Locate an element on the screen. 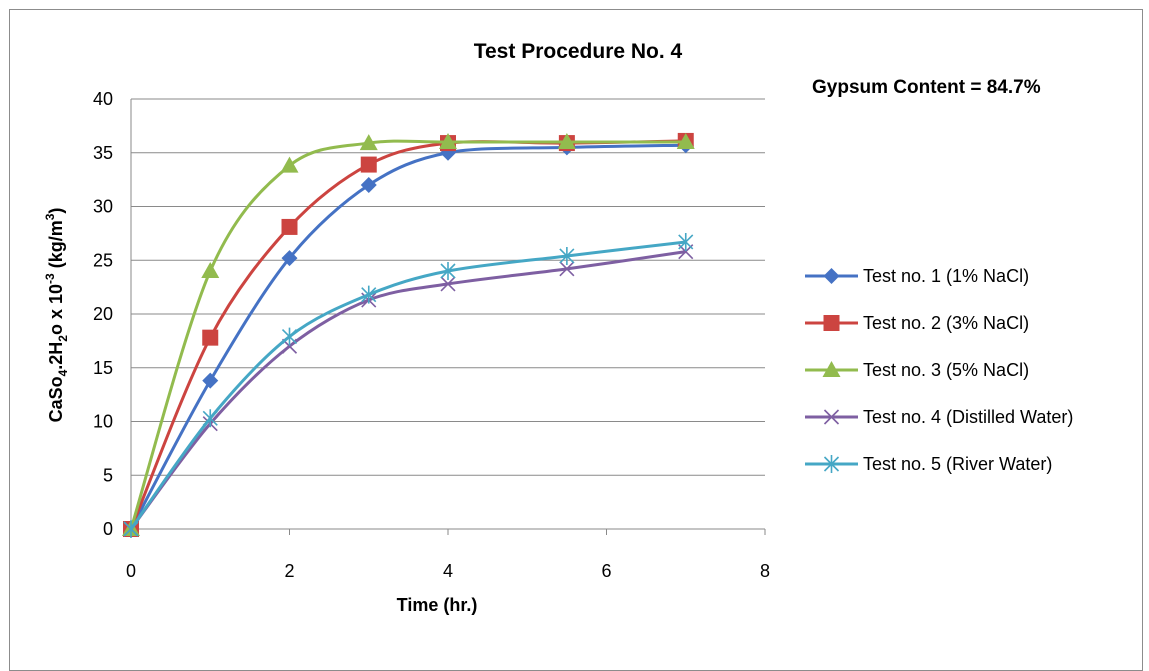 The height and width of the screenshot is (671, 1149). y-tick-label: 35 is located at coordinates (103, 153).